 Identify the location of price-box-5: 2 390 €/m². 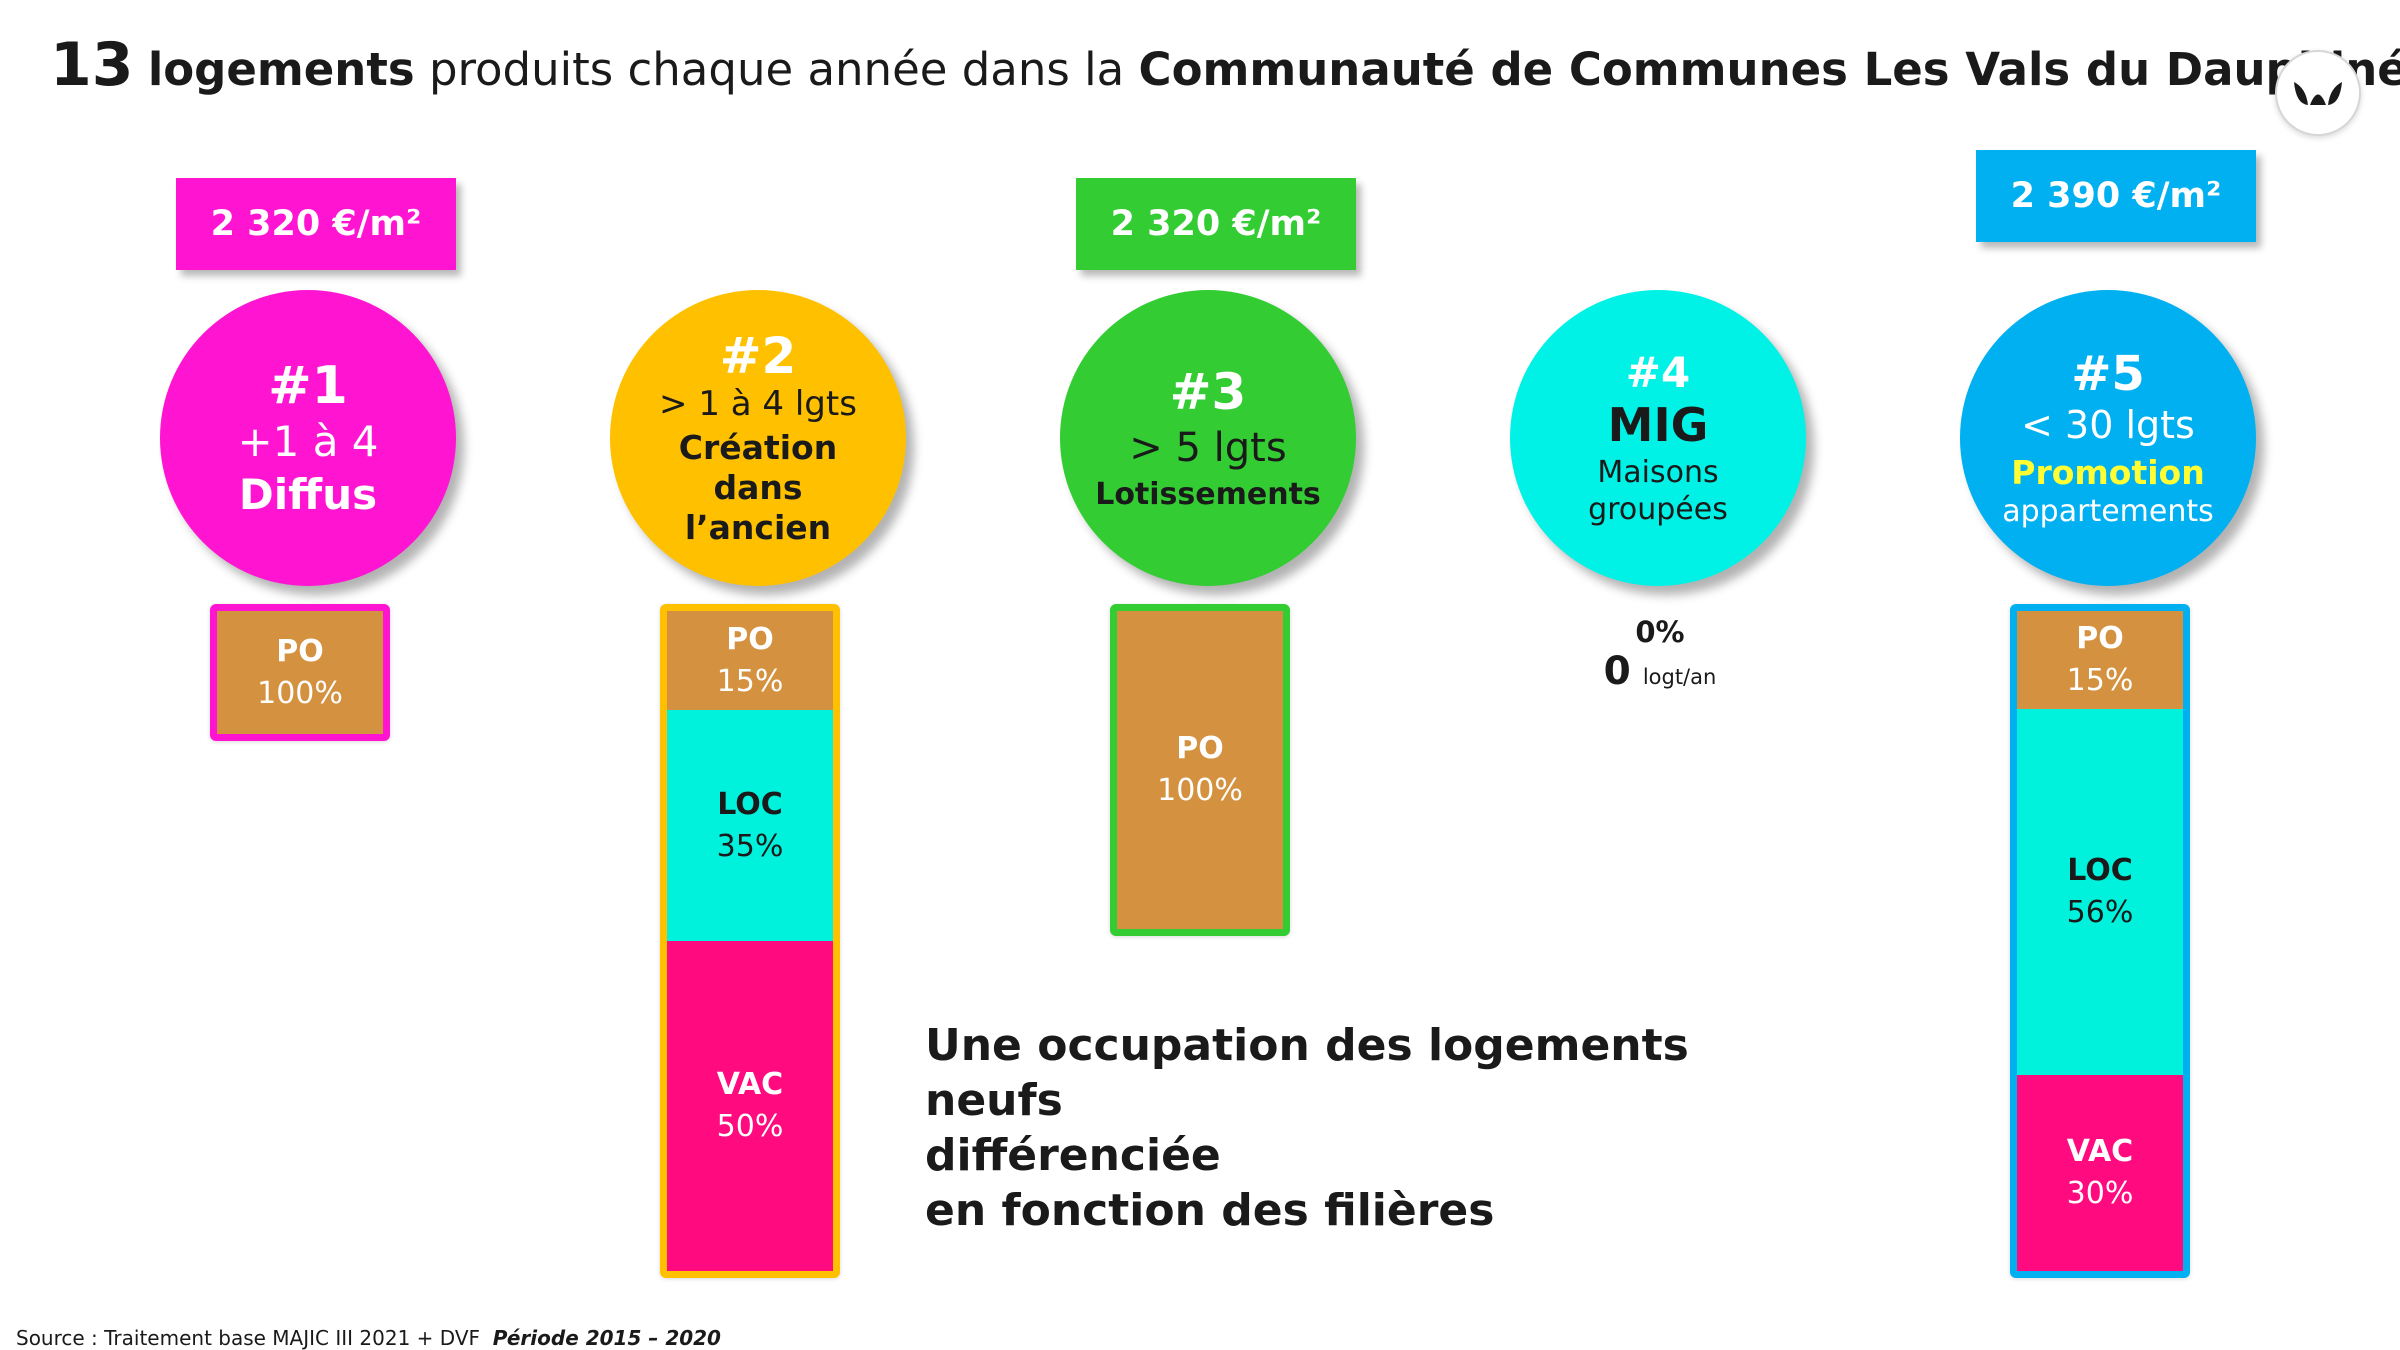
(2116, 196).